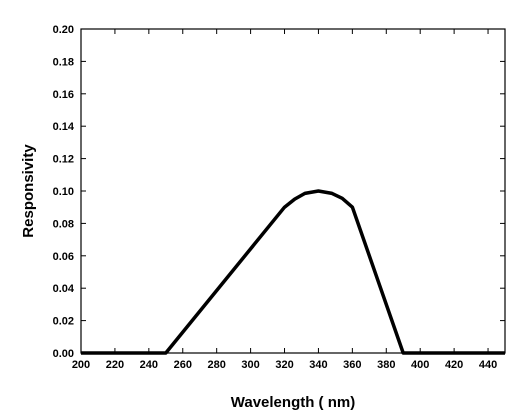  What do you see at coordinates (284, 365) in the screenshot?
I see `x-tick-label: 320` at bounding box center [284, 365].